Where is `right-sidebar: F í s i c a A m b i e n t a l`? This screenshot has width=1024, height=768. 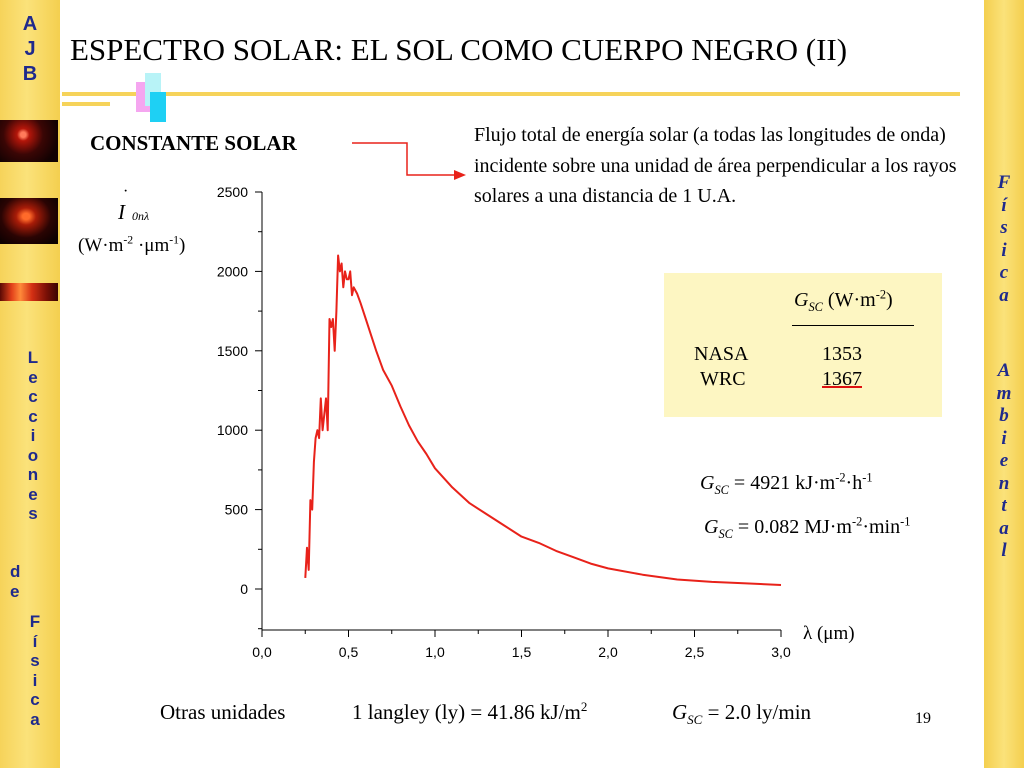
right-sidebar: F í s i c a A m b i e n t a l is located at coordinates (1004, 384).